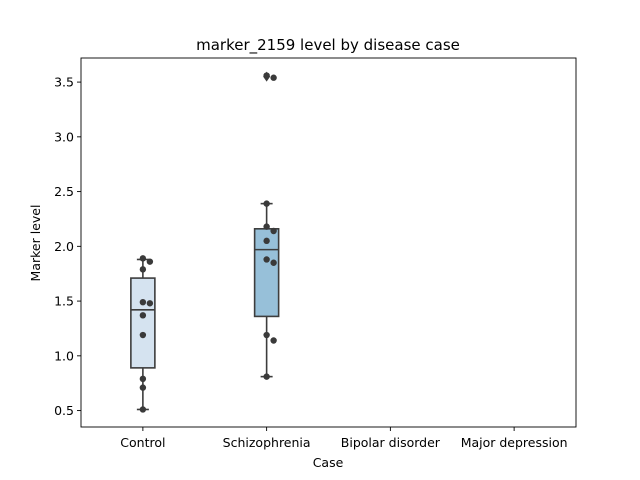 The image size is (640, 480). I want to click on y-tick-label: 1.5, so click(64, 301).